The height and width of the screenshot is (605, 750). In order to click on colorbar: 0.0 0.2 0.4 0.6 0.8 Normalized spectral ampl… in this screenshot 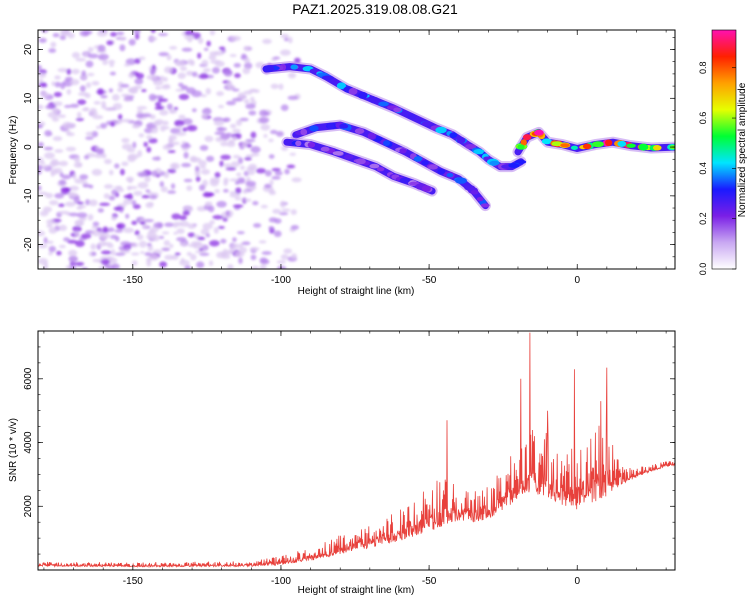, I will do `click(723, 152)`.